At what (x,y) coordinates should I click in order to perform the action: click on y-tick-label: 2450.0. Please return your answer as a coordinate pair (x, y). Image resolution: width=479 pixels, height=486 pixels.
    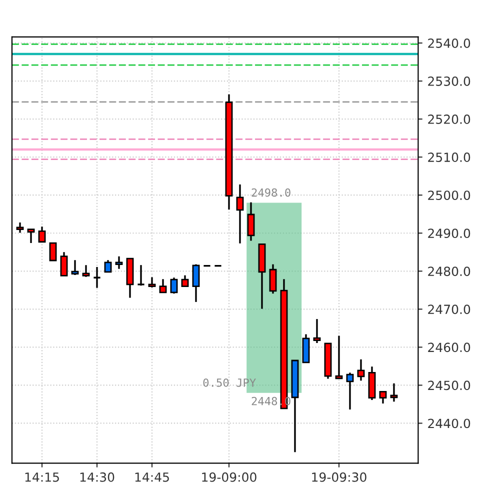
    Looking at the image, I should click on (449, 385).